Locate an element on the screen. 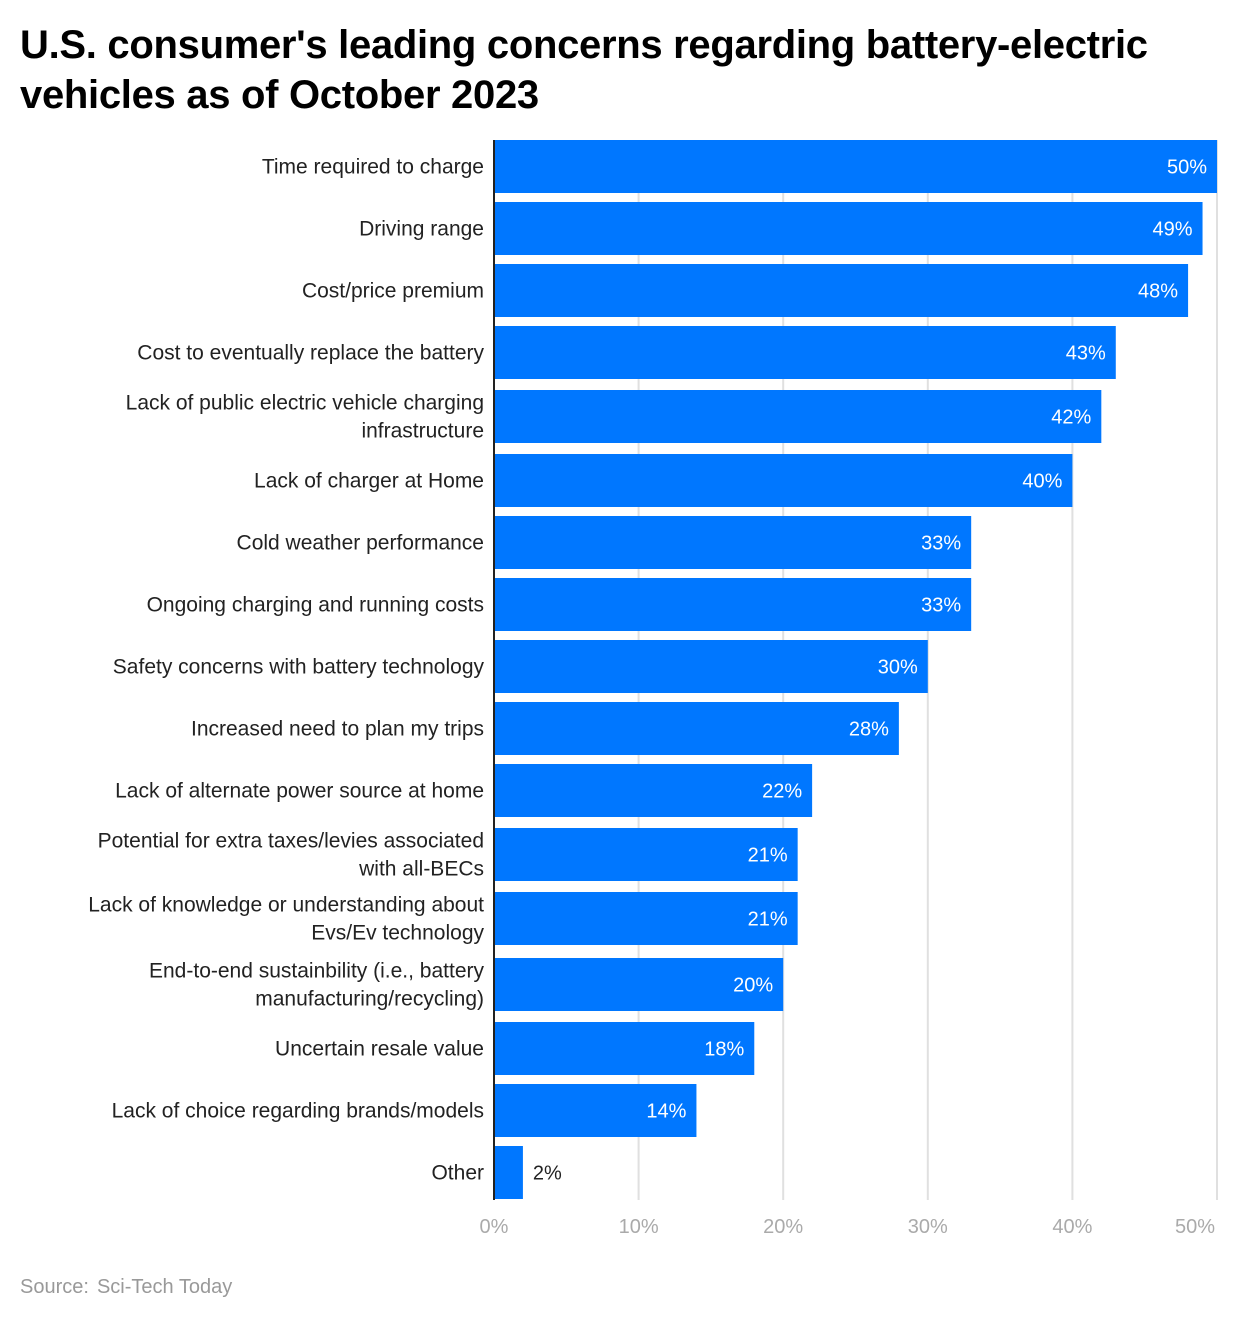 Image resolution: width=1240 pixels, height=1324 pixels. category-label: Time required to charge is located at coordinates (373, 167).